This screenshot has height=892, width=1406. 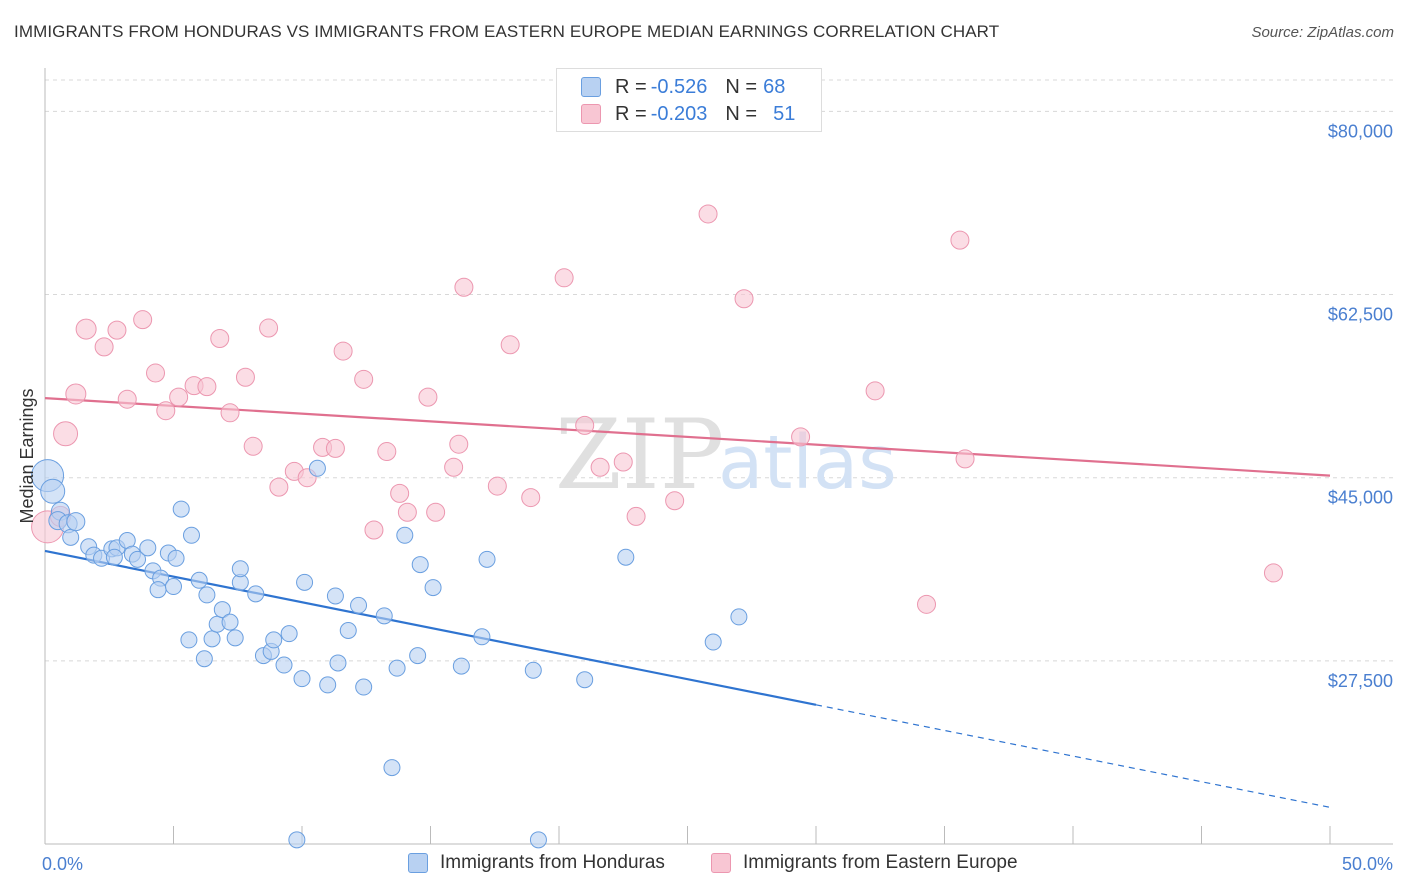 What do you see at coordinates (552, 862) in the screenshot?
I see `series-label-honduras: Immigrants from Honduras` at bounding box center [552, 862].